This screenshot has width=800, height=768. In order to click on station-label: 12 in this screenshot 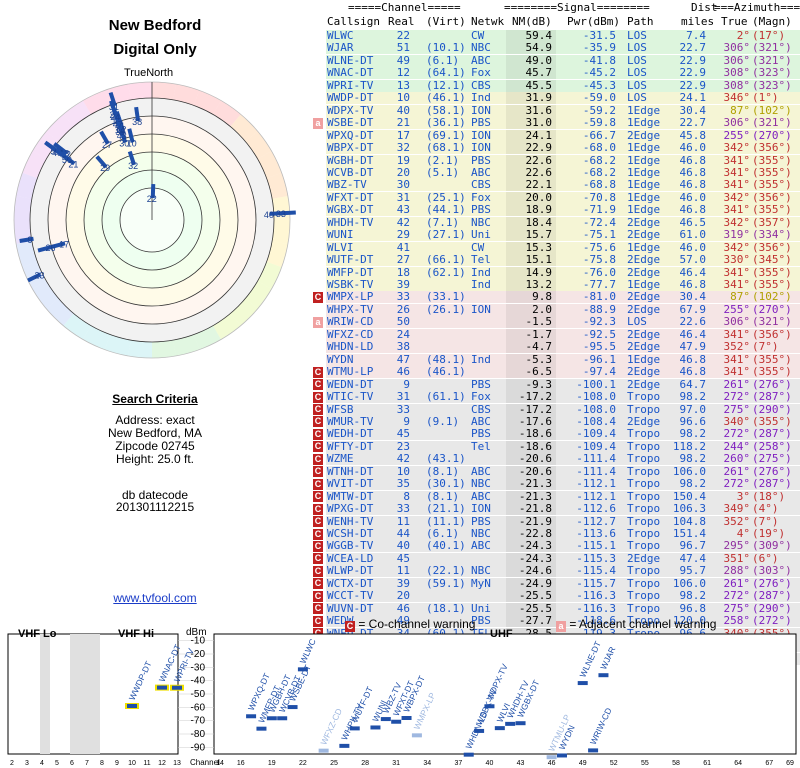, I will do `click(66, 155)`.